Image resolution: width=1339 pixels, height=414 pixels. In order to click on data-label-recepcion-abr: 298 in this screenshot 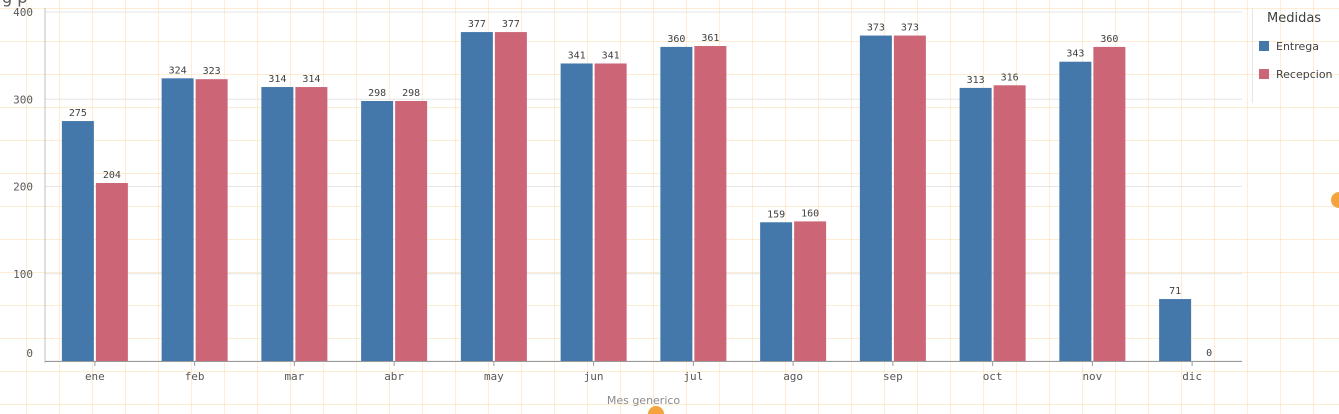, I will do `click(411, 93)`.